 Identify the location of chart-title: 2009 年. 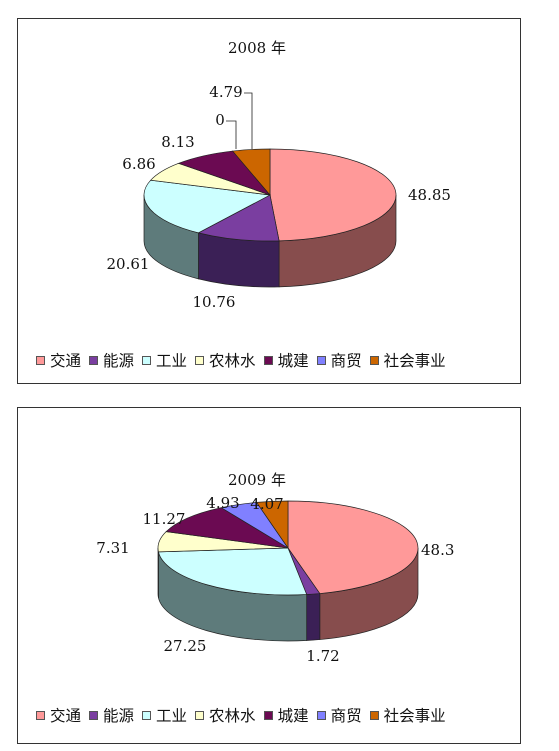
(257, 480).